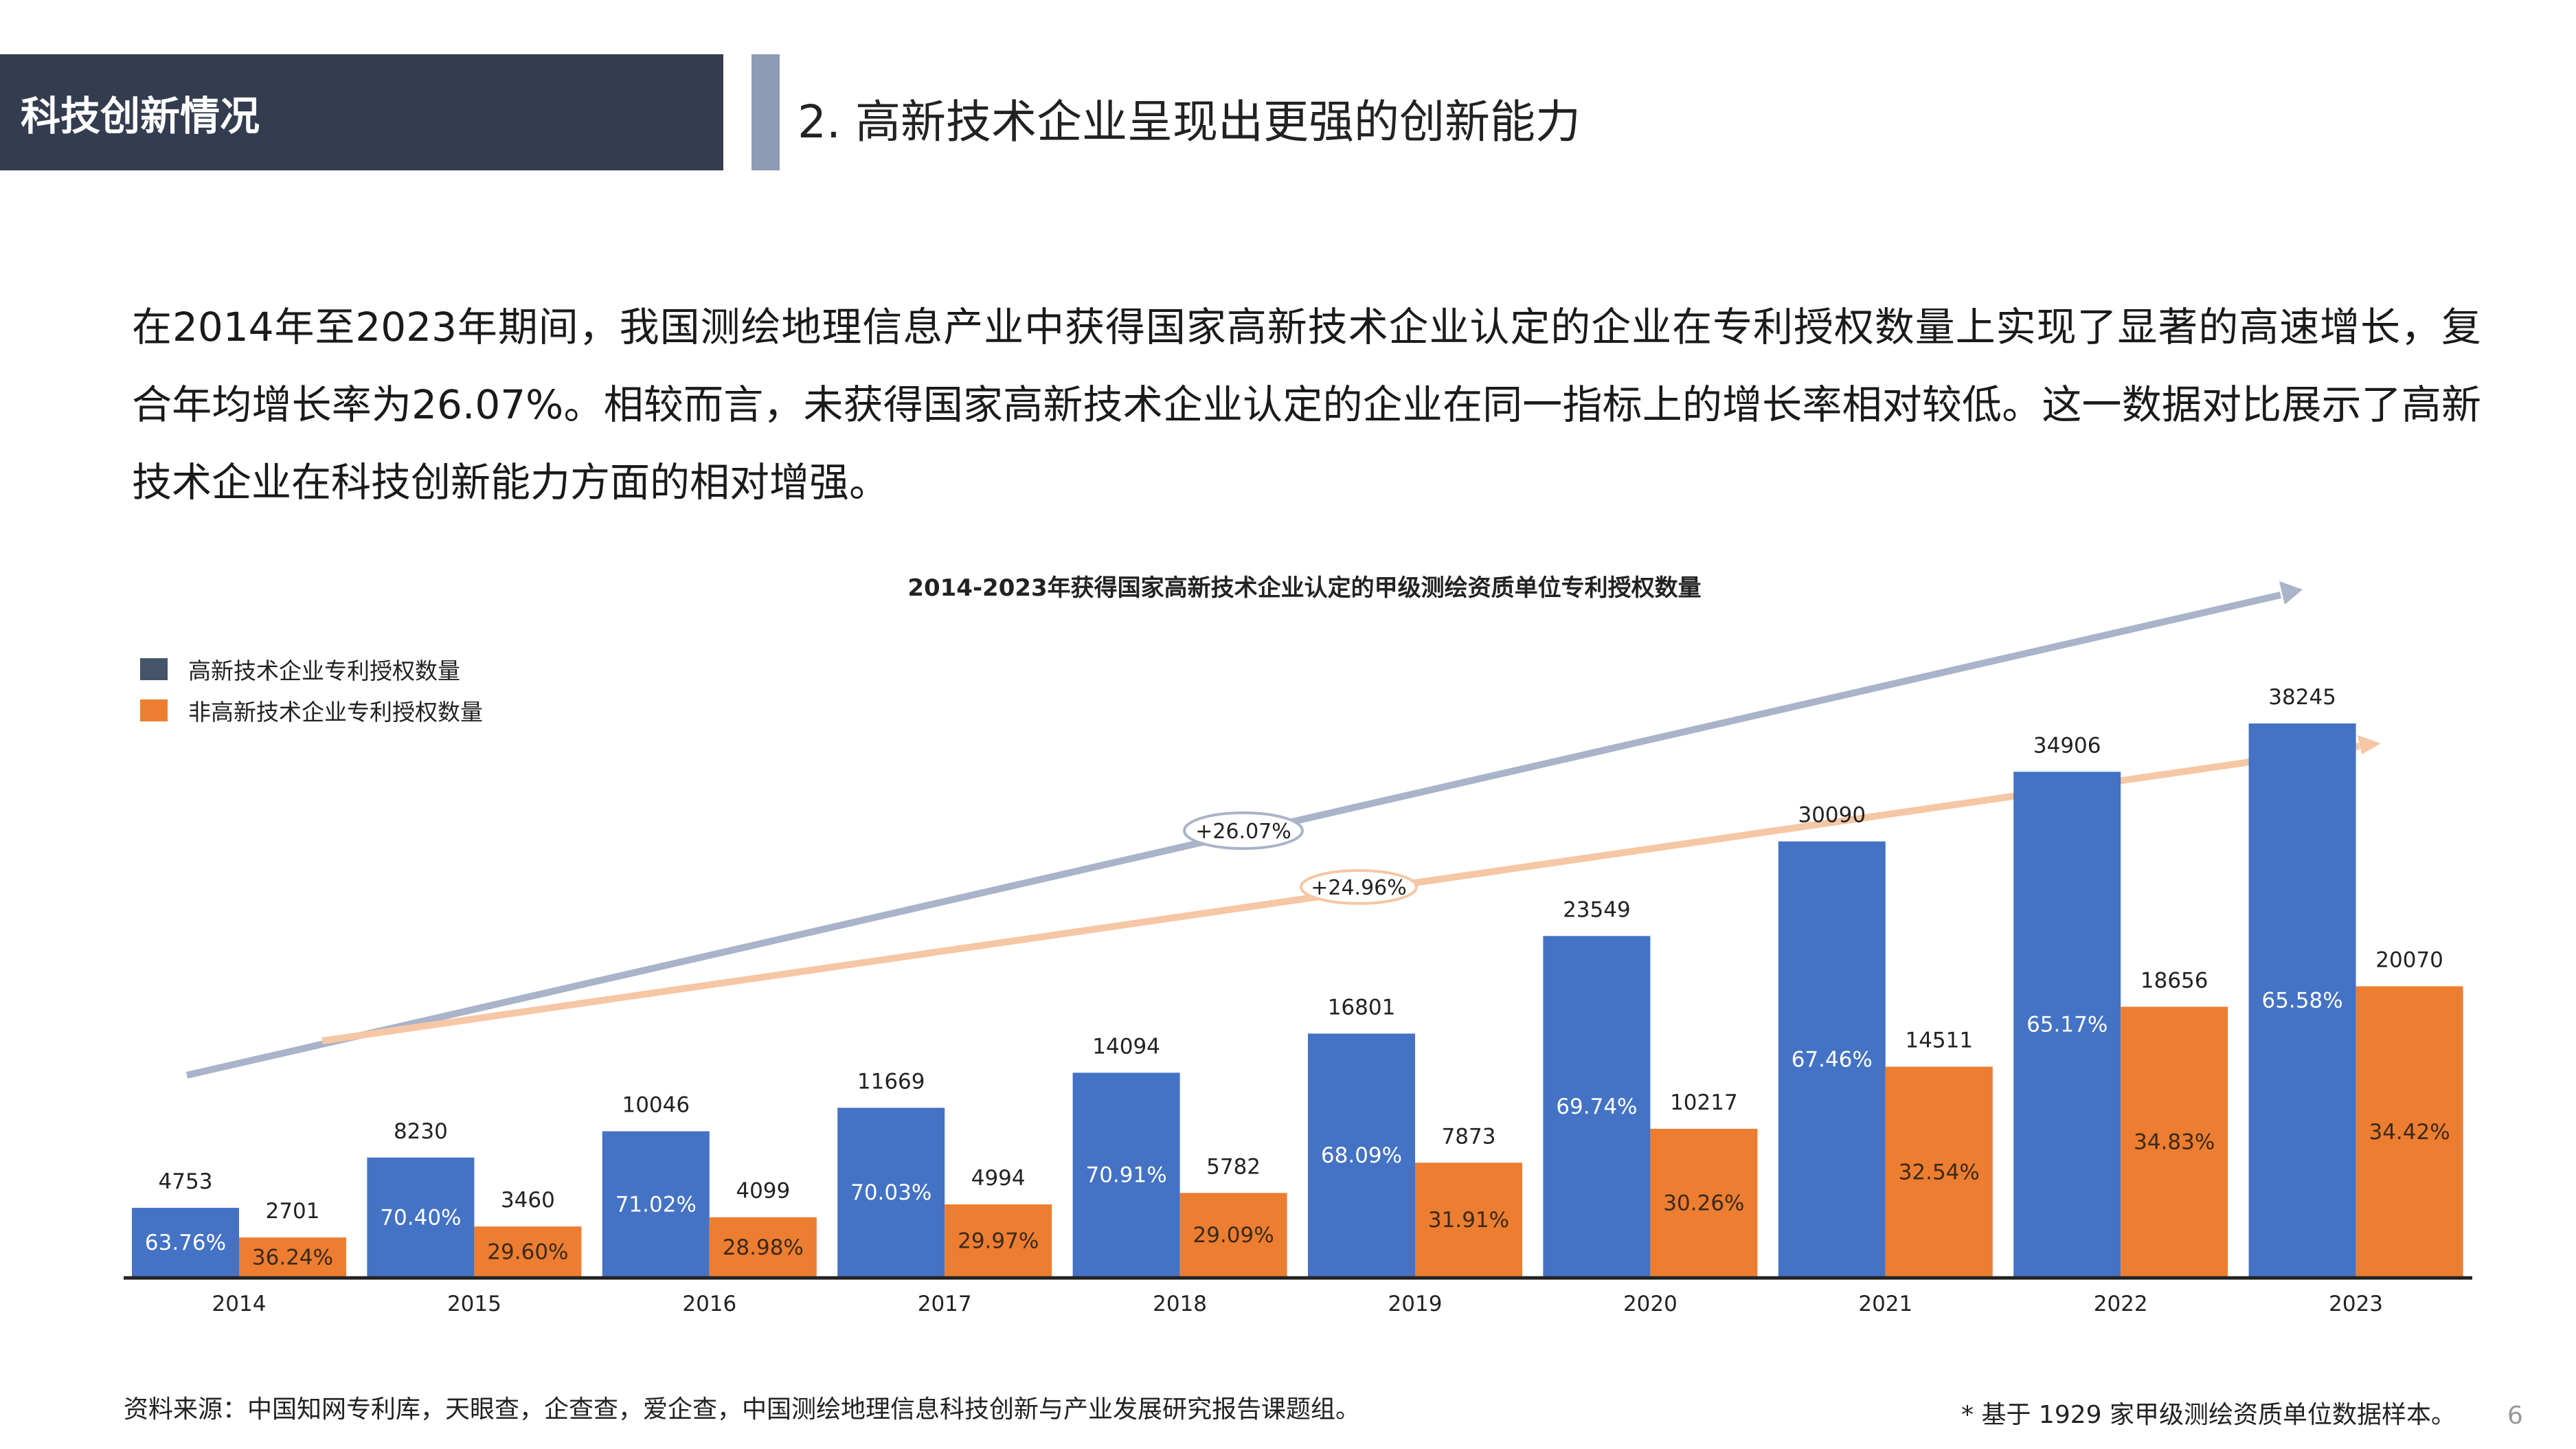 The height and width of the screenshot is (1449, 2576). I want to click on section-title: 科技创新情况, so click(140, 115).